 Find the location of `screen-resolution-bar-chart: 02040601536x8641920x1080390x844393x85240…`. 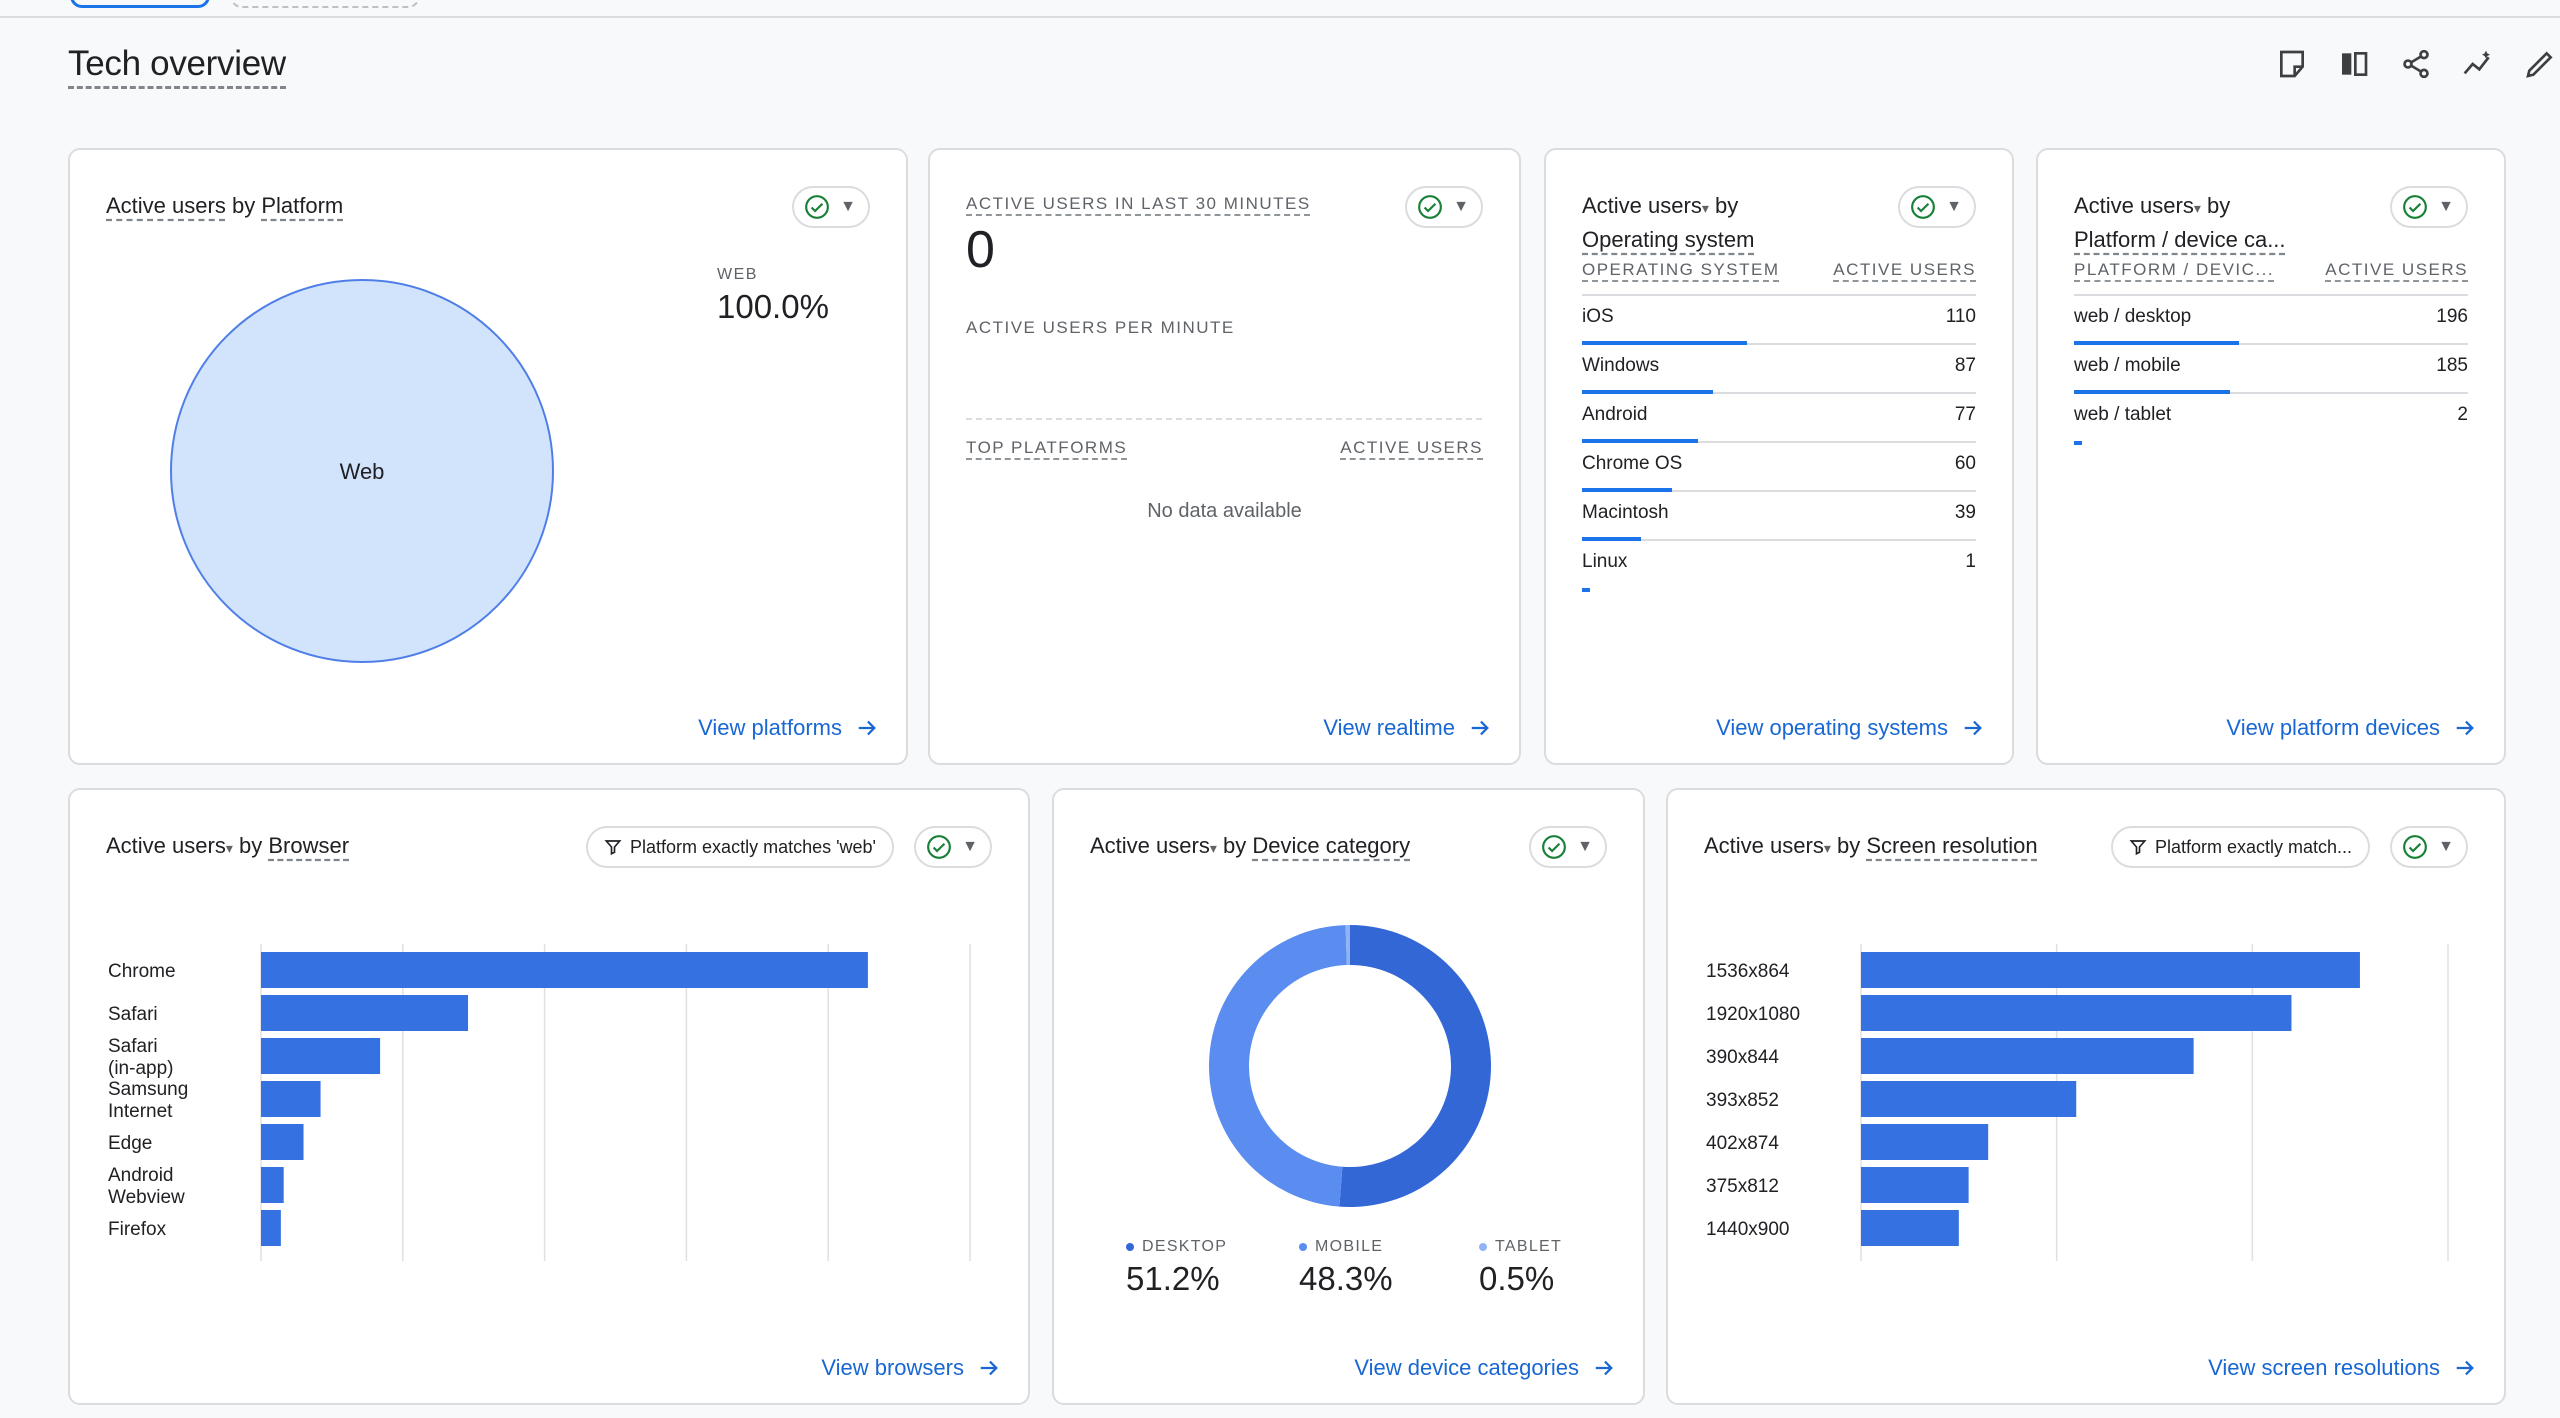

screen-resolution-bar-chart: 02040601536x8641920x1080390x844393x85240… is located at coordinates (2077, 1102).